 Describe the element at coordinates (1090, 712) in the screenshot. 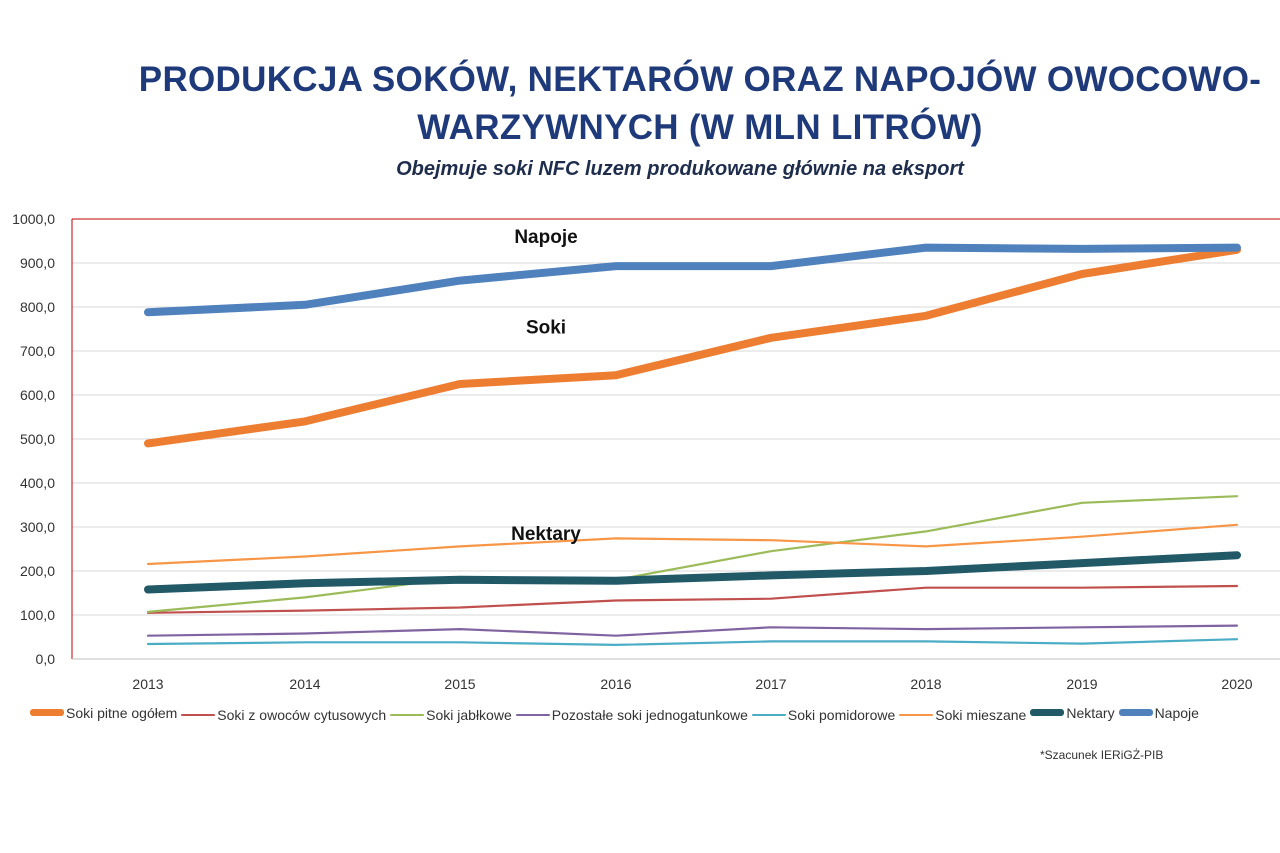

I see `legend-label: Nektary` at that location.